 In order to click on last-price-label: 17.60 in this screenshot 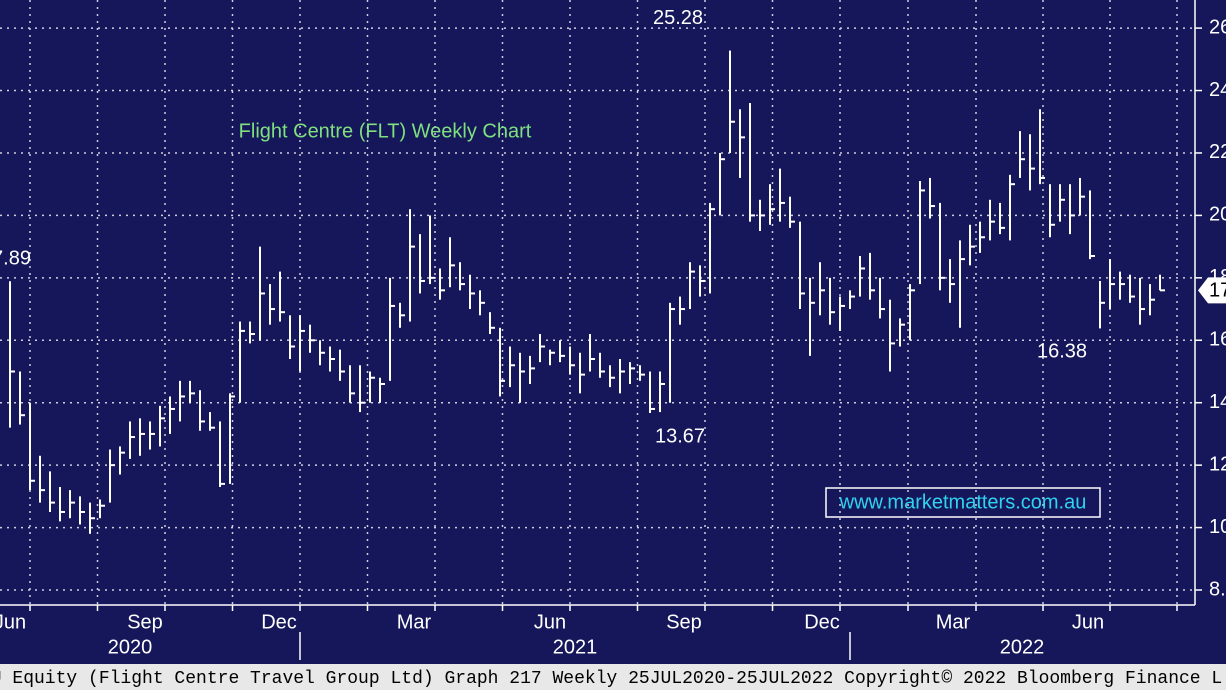, I will do `click(1217, 291)`.